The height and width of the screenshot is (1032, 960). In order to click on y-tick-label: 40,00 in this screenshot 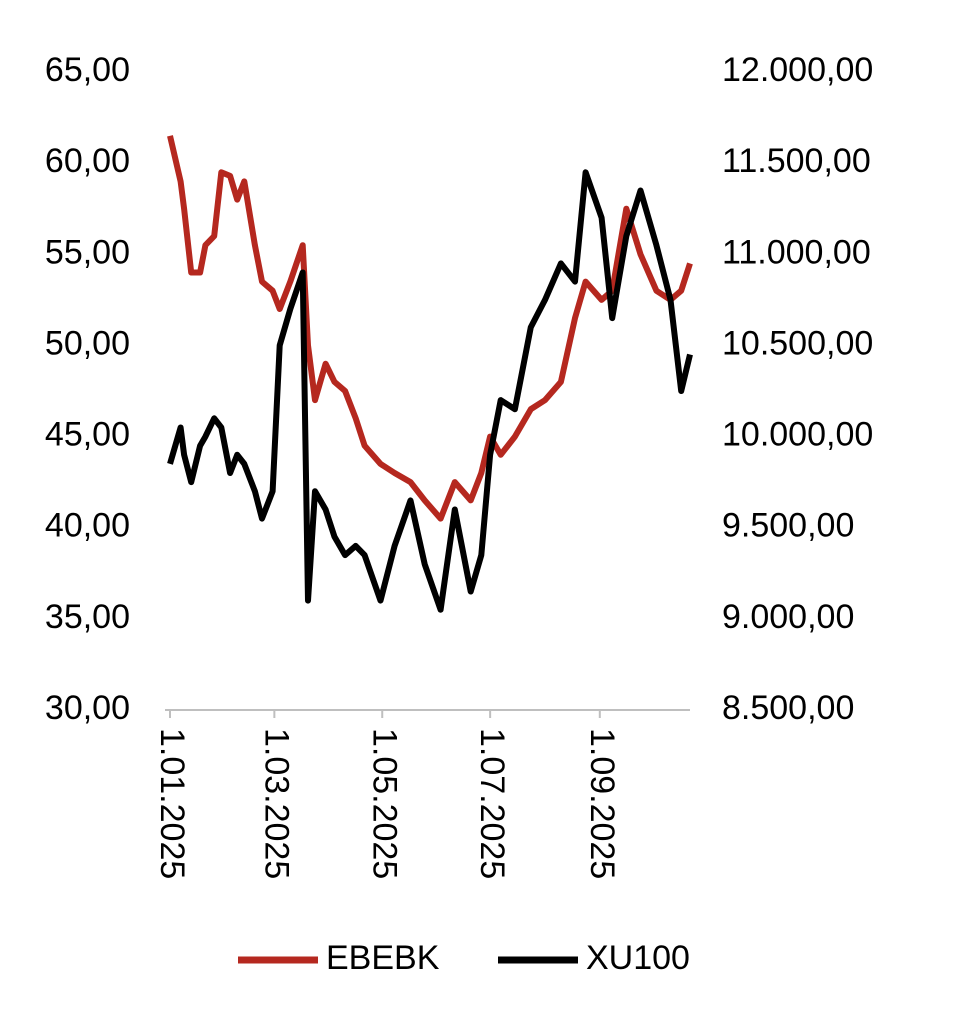, I will do `click(87, 526)`.